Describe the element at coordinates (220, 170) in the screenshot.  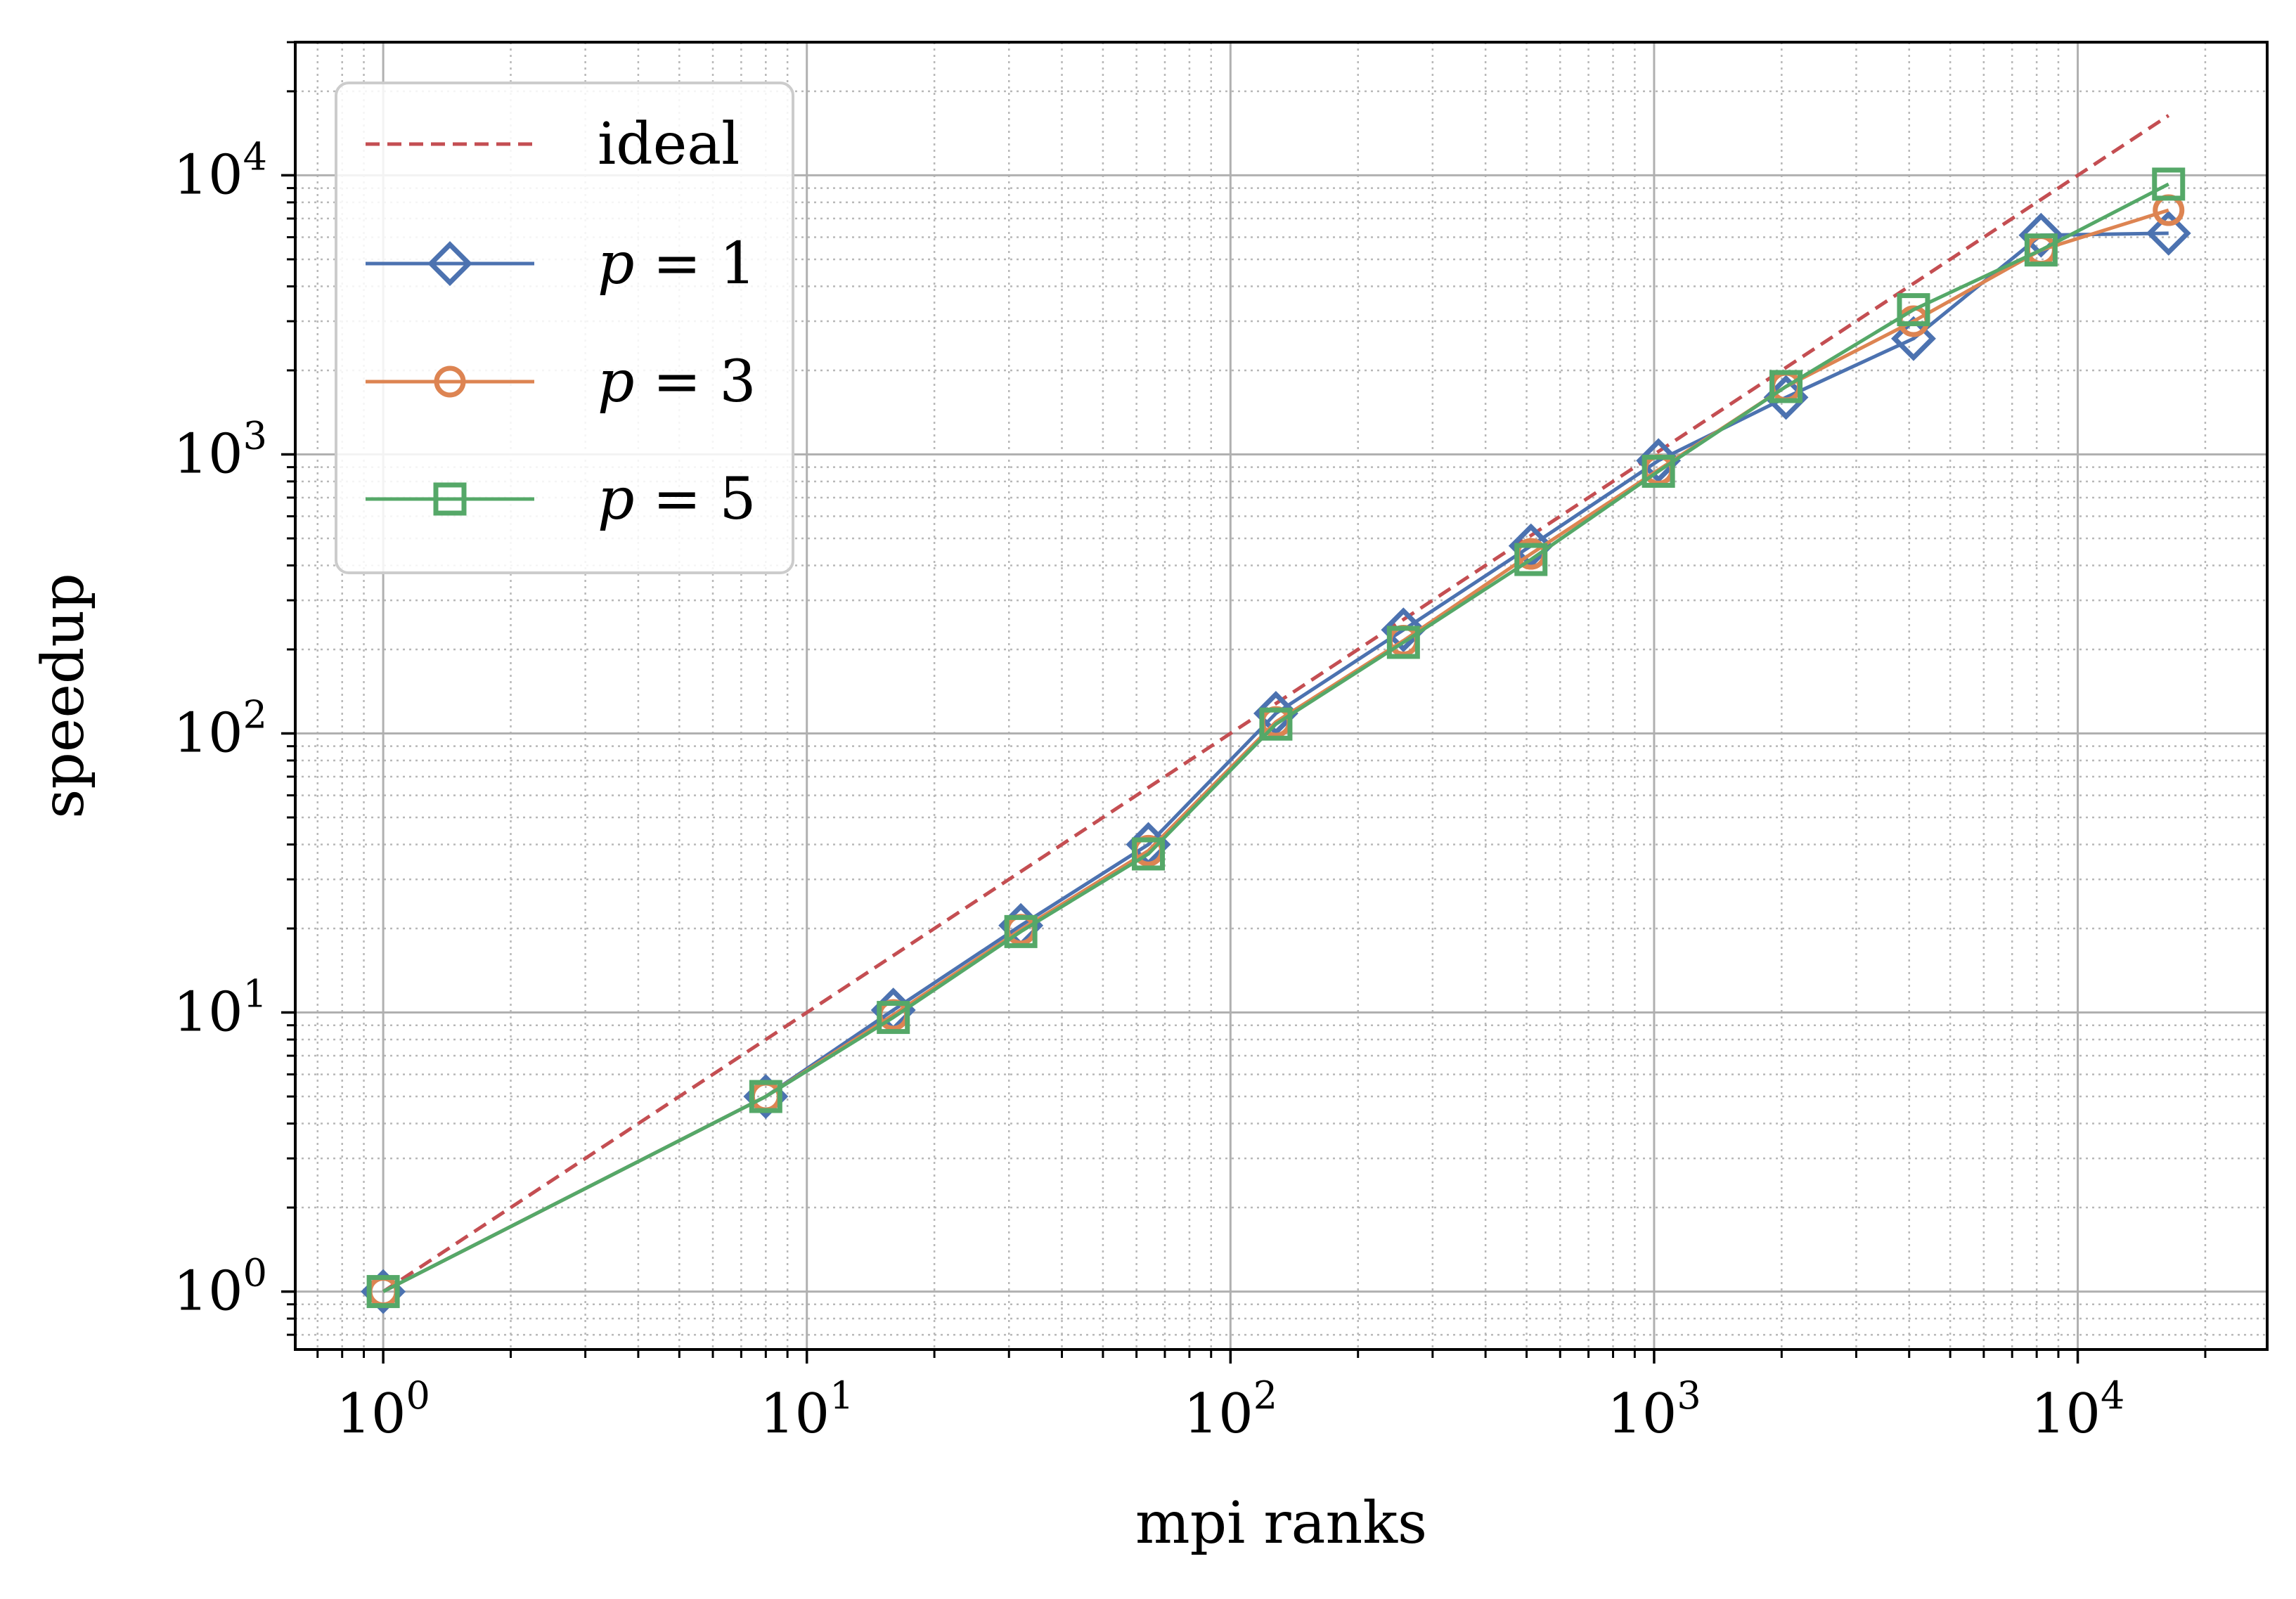
I see `y-tick-label: 10⁴` at that location.